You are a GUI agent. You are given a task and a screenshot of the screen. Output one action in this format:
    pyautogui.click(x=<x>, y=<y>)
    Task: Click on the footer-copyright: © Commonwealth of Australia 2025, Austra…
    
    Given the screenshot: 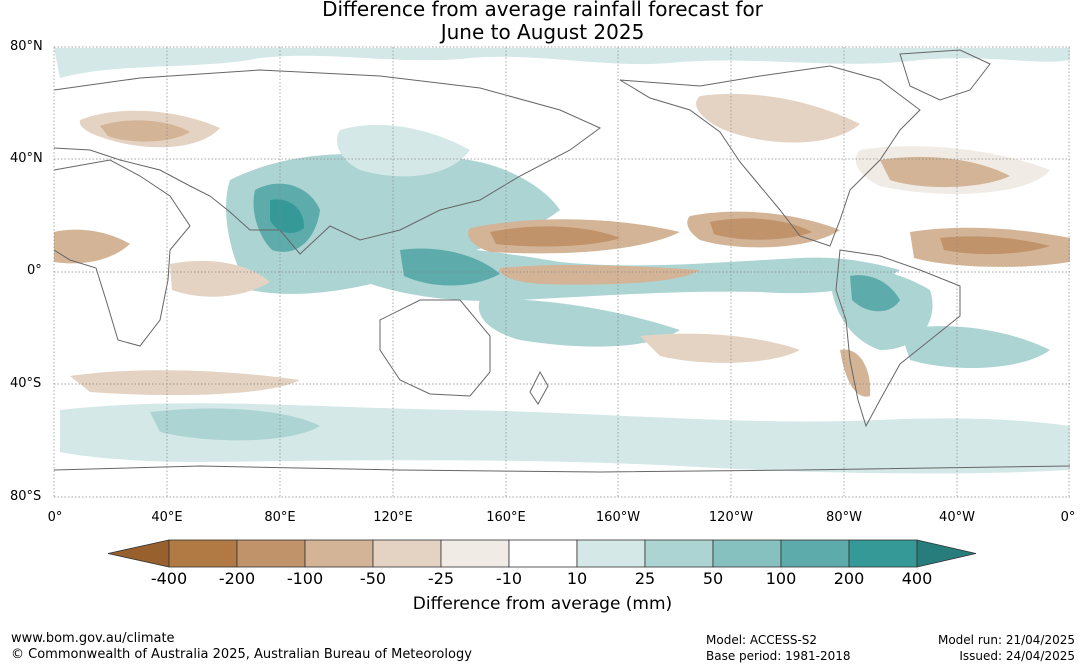 What is the action you would take?
    pyautogui.click(x=241, y=654)
    